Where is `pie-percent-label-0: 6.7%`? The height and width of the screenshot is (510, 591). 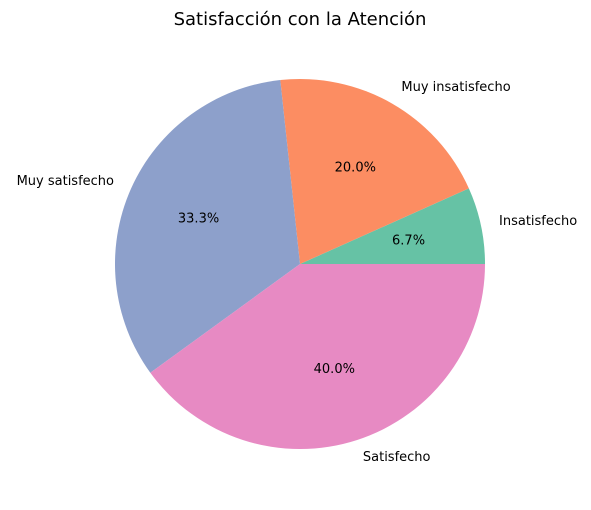 pie-percent-label-0: 6.7% is located at coordinates (408, 240).